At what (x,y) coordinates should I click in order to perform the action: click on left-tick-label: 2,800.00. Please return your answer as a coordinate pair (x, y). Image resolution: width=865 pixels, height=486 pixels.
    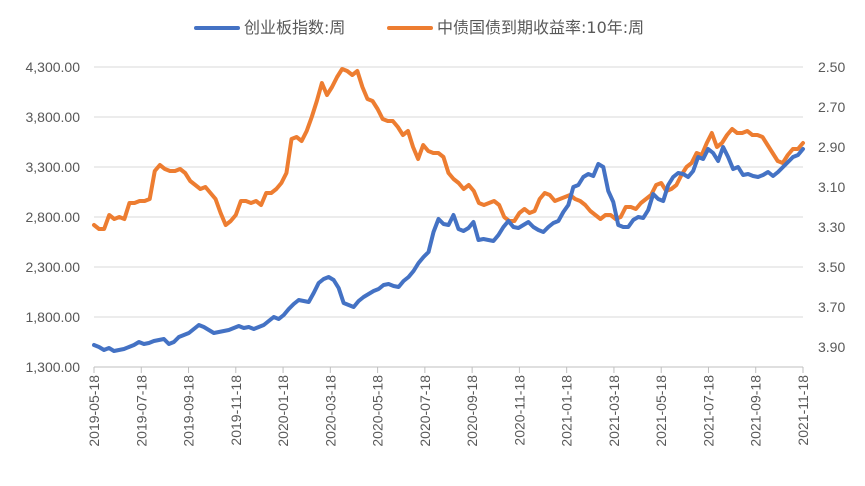
    Looking at the image, I should click on (53, 217).